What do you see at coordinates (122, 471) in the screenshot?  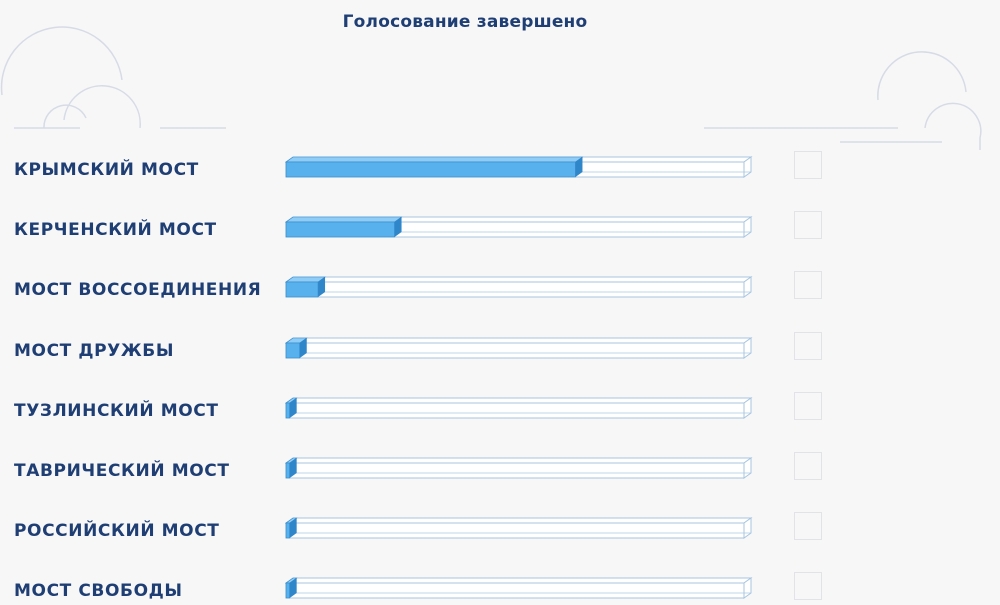 I see `poll-option-label: ТАВРИЧЕСКИЙ МОСТ` at bounding box center [122, 471].